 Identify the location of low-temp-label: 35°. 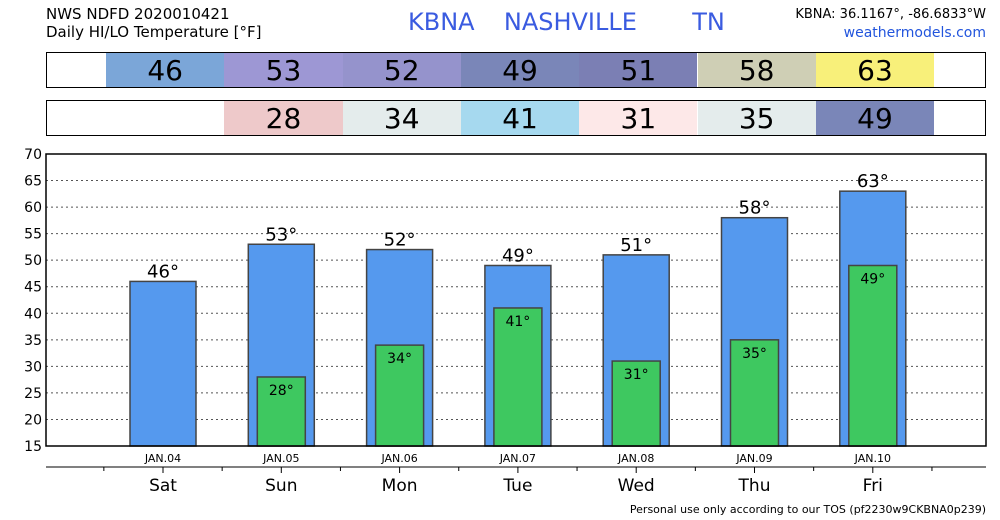
(754, 354).